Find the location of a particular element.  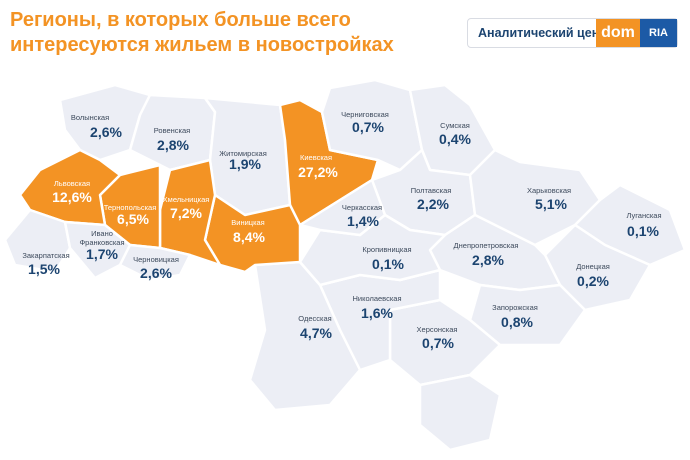

region-value: 0,8% is located at coordinates (517, 322).